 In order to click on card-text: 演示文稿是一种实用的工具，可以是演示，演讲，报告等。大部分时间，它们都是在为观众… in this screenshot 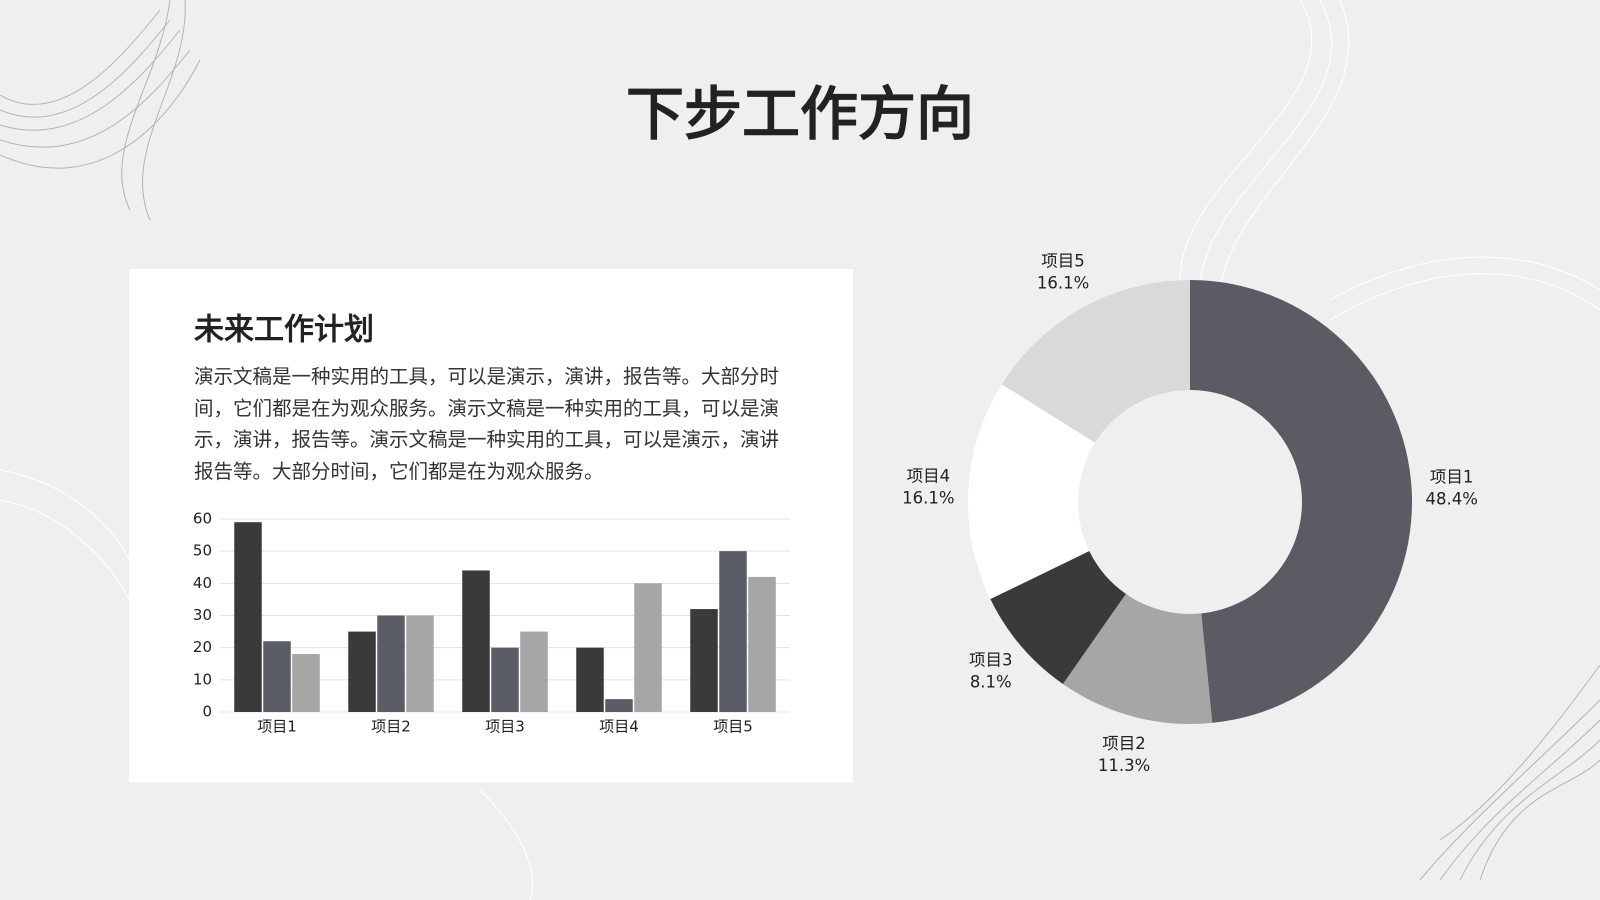, I will do `click(487, 424)`.